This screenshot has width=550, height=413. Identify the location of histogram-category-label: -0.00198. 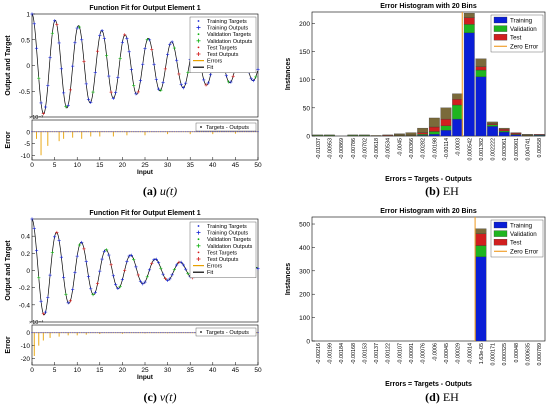
(435, 148).